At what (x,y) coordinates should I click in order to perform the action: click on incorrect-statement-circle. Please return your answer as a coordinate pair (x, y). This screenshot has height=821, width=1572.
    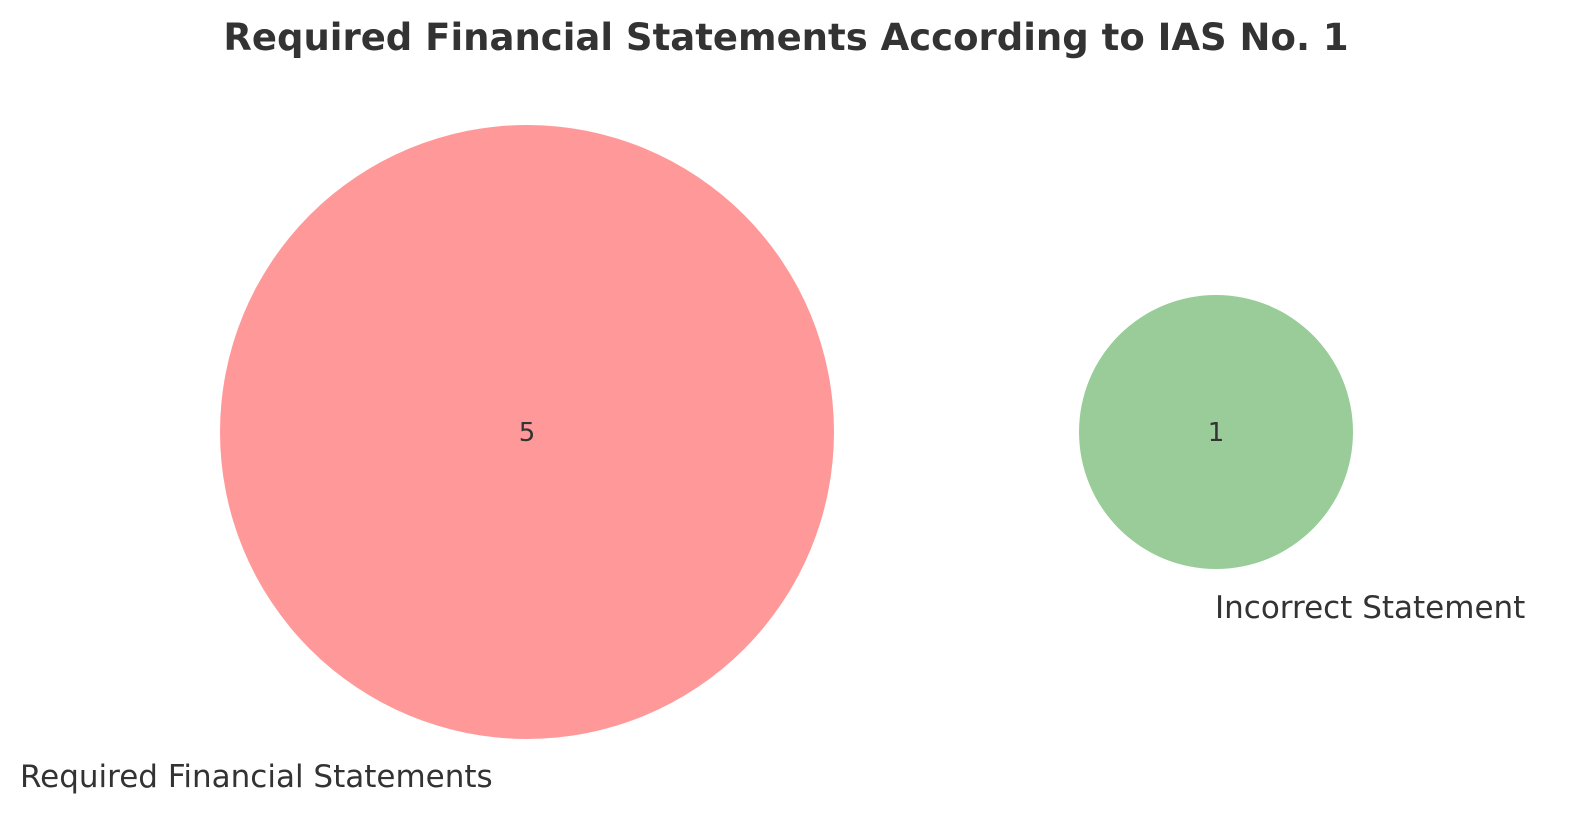
    Looking at the image, I should click on (1216, 432).